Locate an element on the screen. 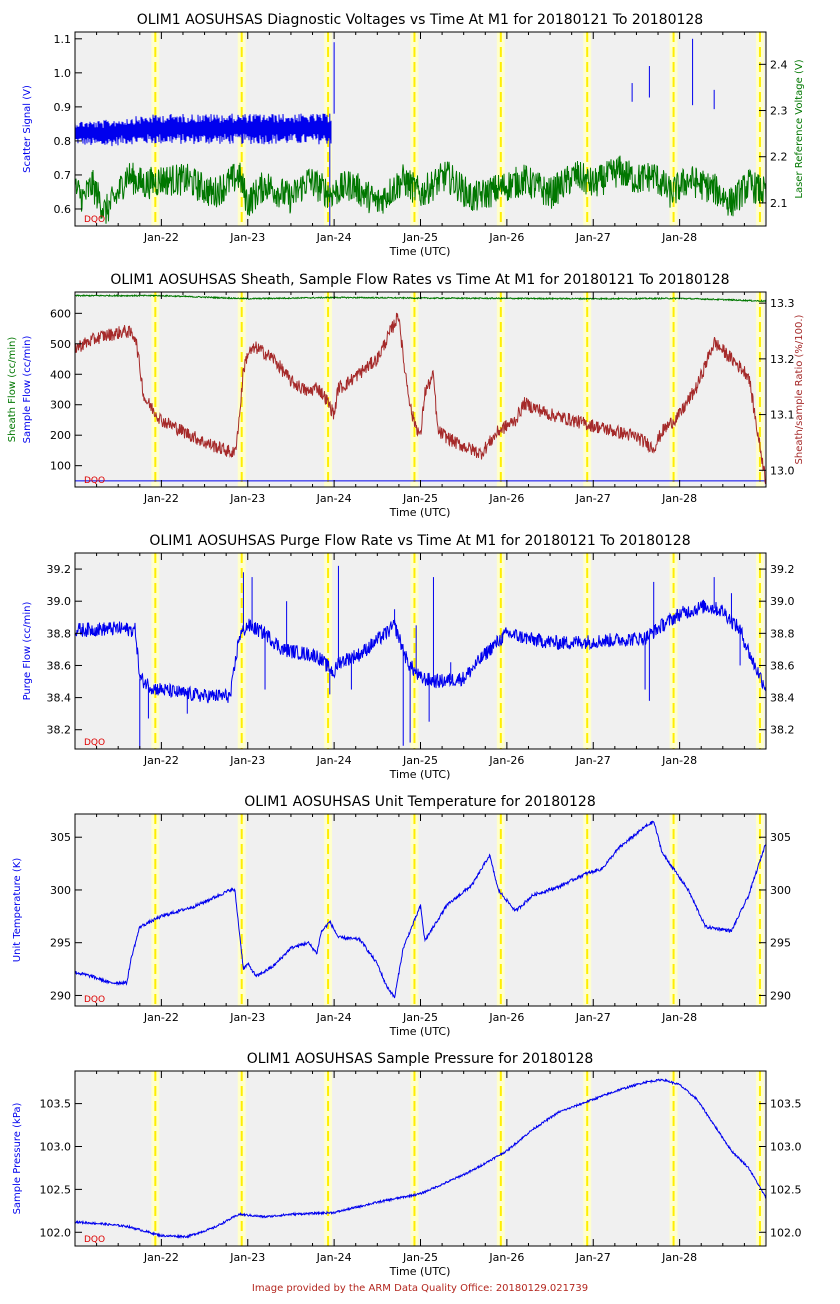 Image resolution: width=840 pixels, height=1304 pixels. y-tick-label-left: 38.6 is located at coordinates (59, 665).